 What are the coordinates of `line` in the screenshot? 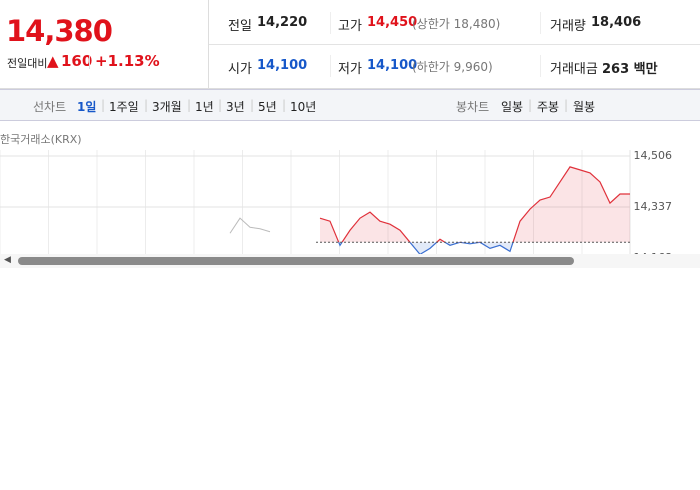 It's located at (250, 225).